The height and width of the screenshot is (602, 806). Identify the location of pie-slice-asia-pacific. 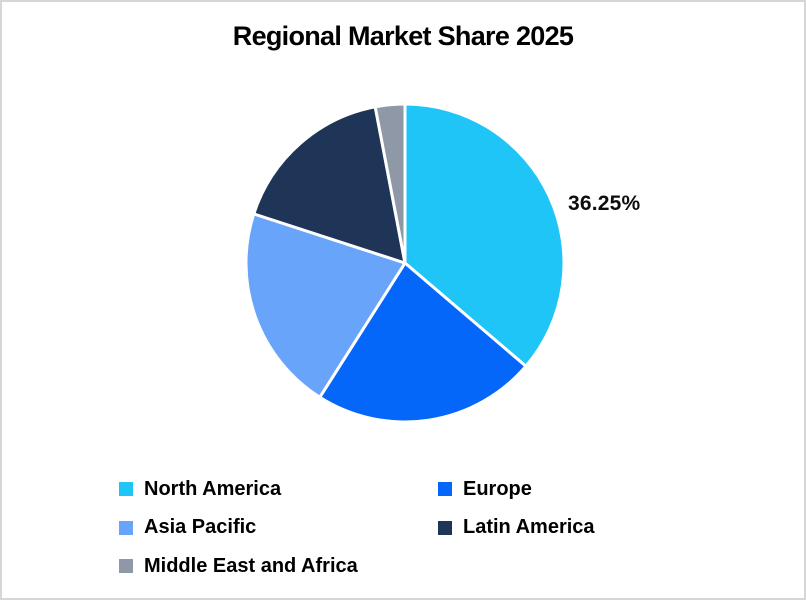
(325, 305).